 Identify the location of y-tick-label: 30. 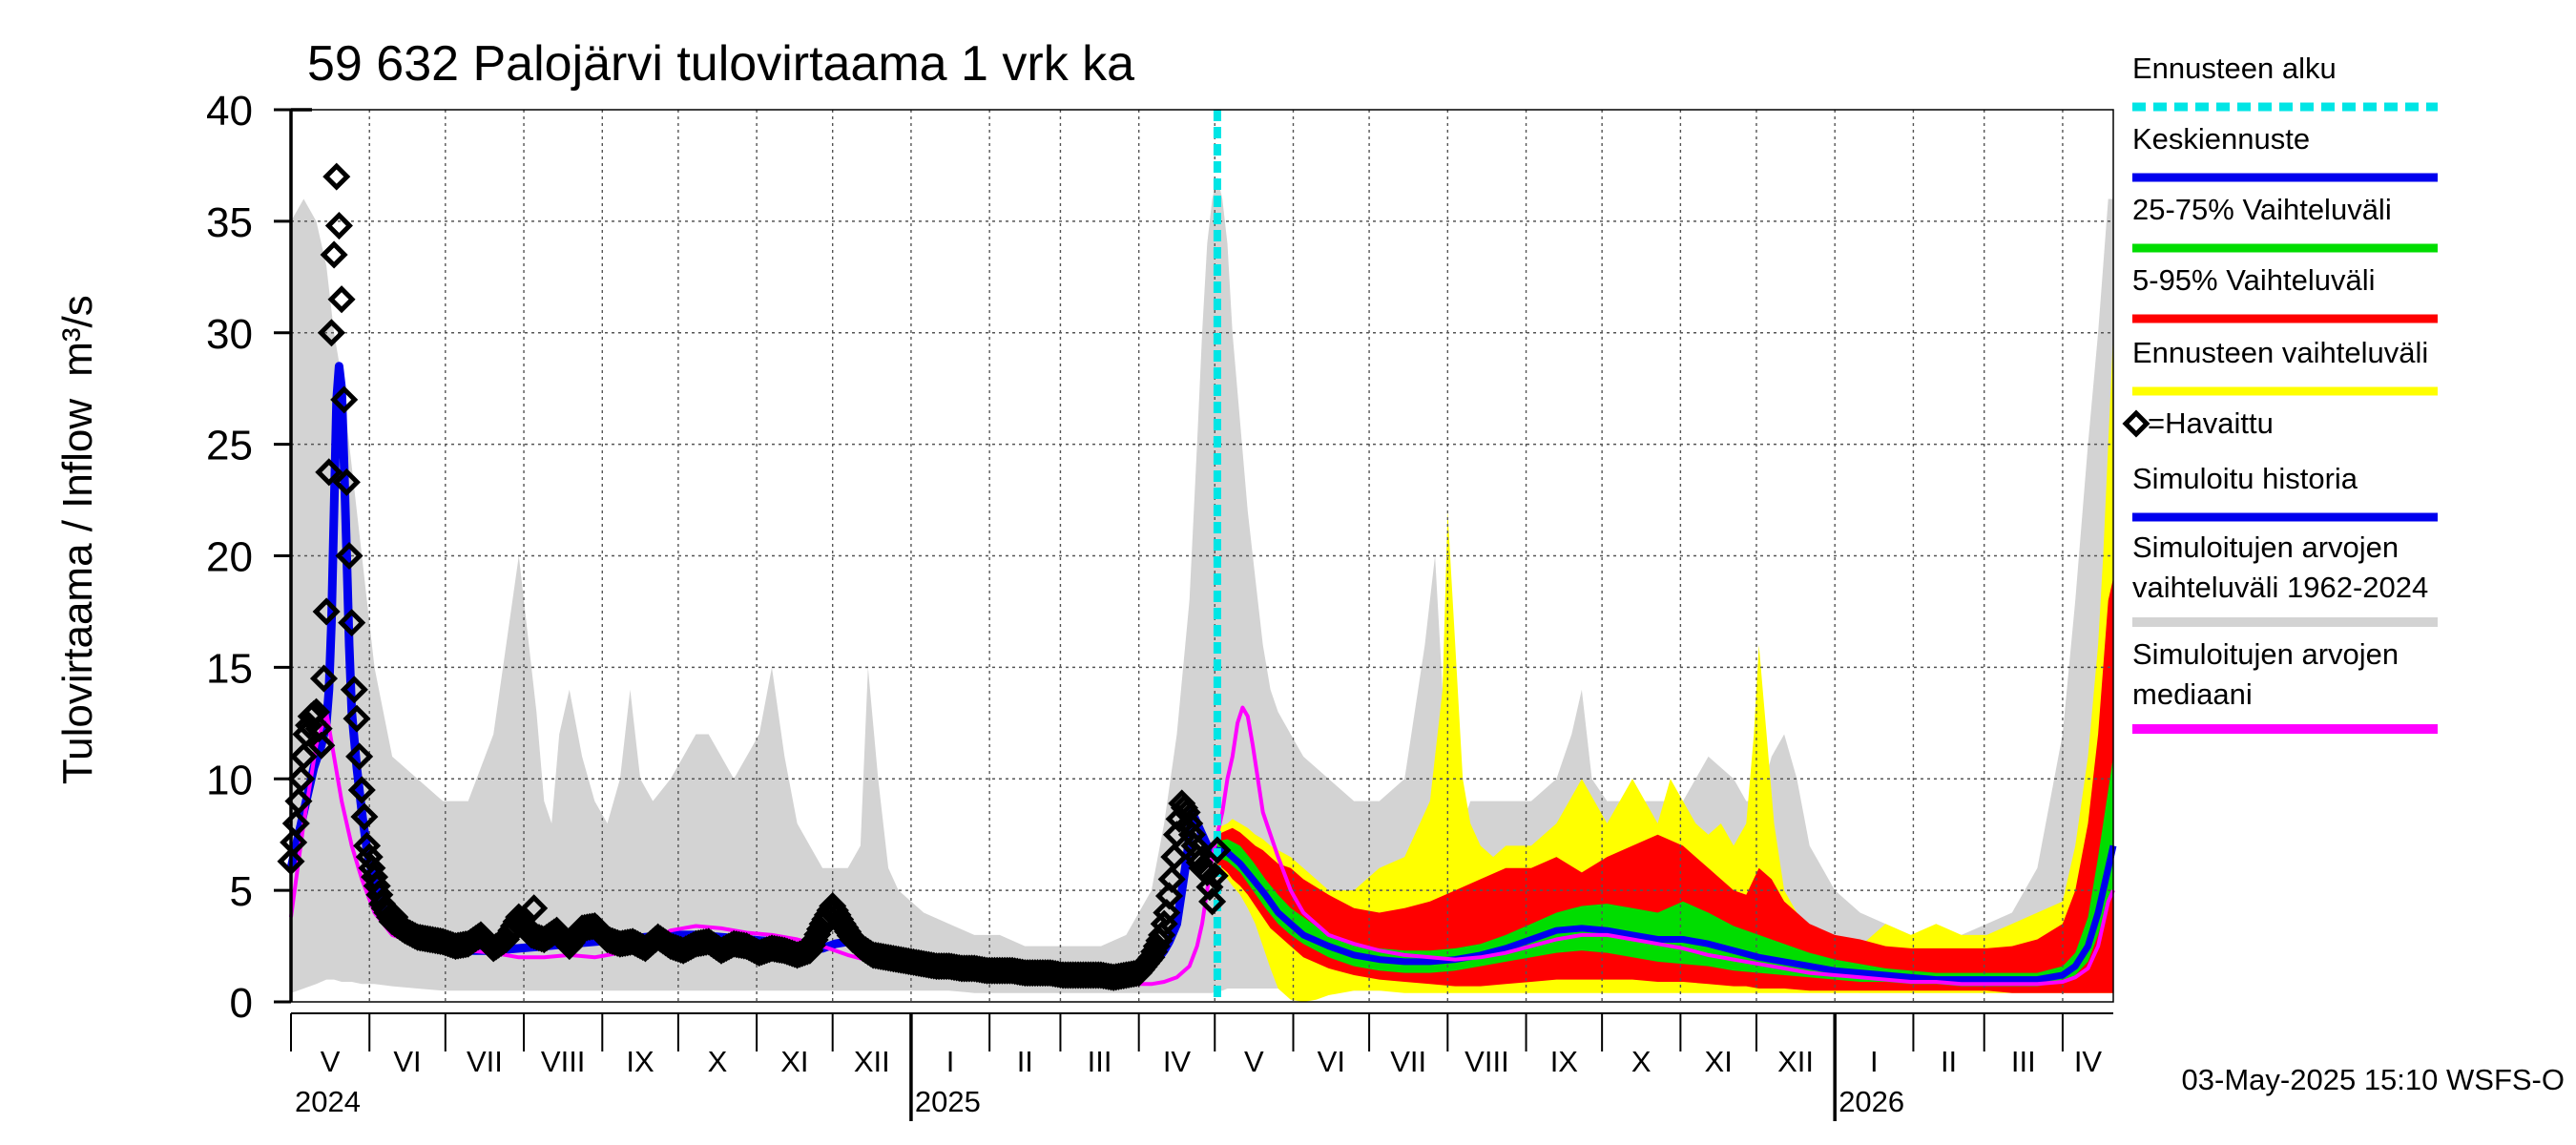
(229, 335).